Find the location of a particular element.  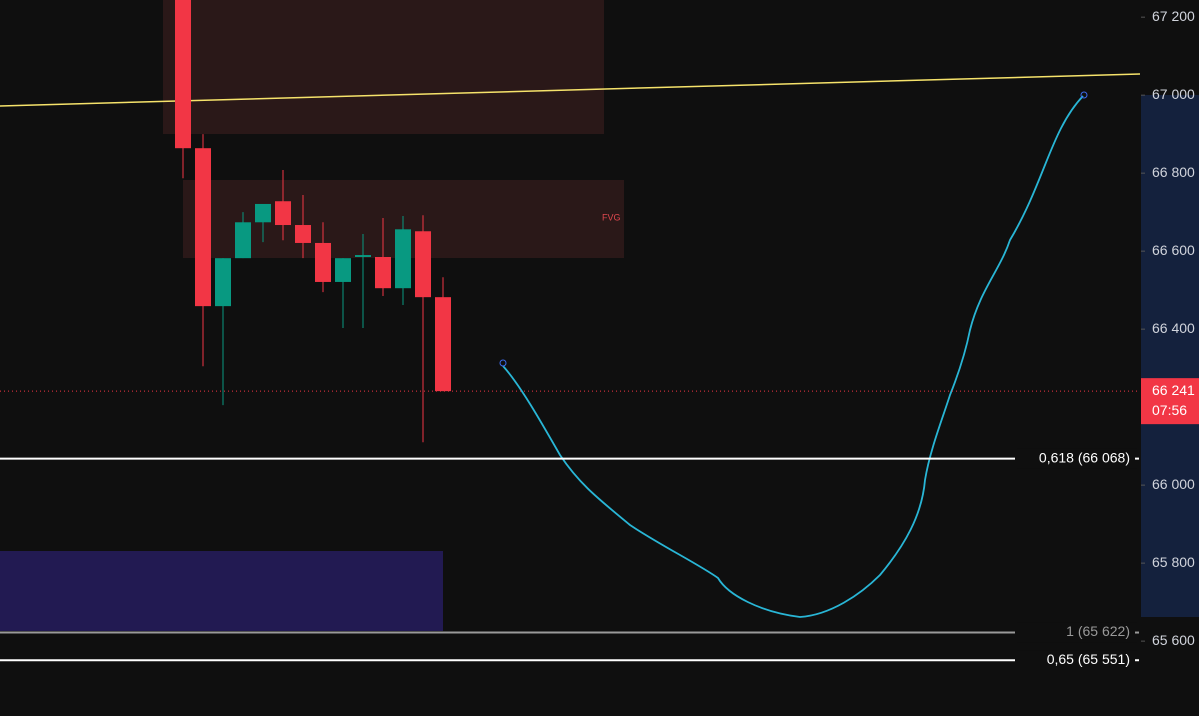

price-label-bg is located at coordinates (1170, 401).